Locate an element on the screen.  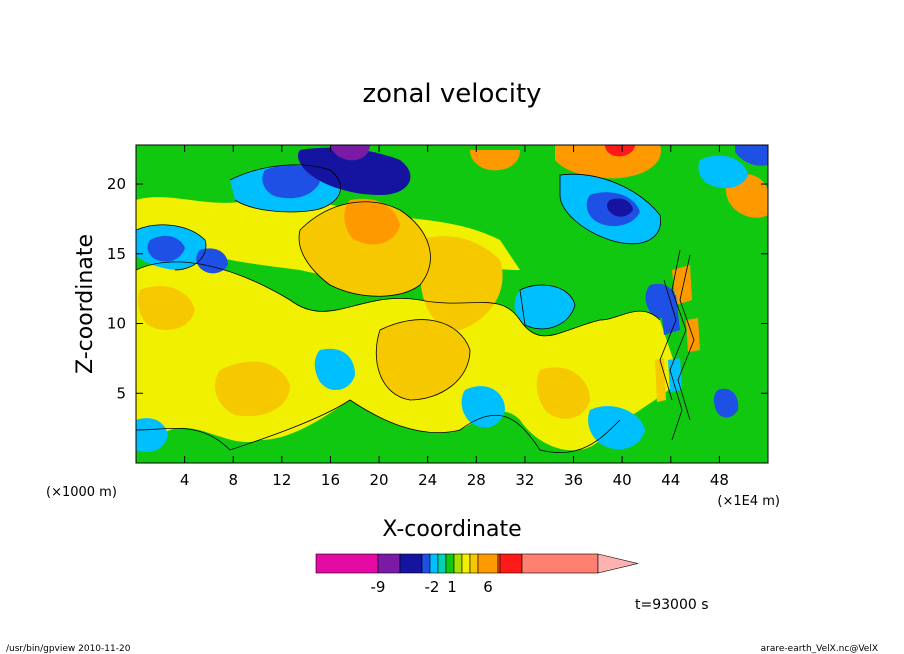
colorbar-label: -2 is located at coordinates (432, 587).